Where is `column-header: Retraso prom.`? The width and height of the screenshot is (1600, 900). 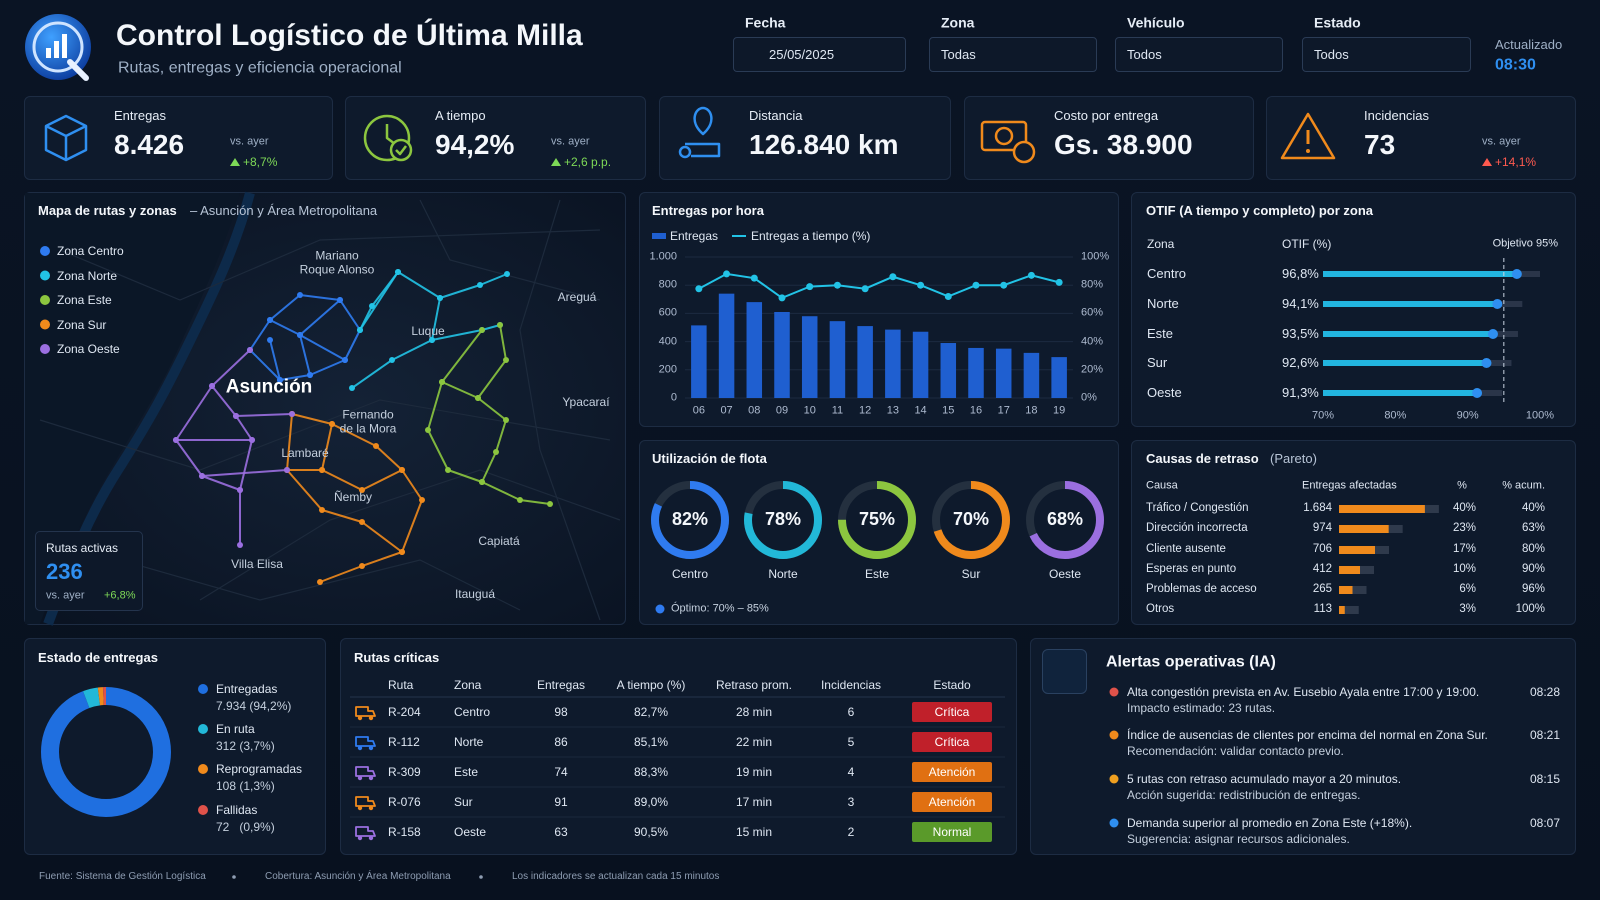 column-header: Retraso prom. is located at coordinates (754, 684).